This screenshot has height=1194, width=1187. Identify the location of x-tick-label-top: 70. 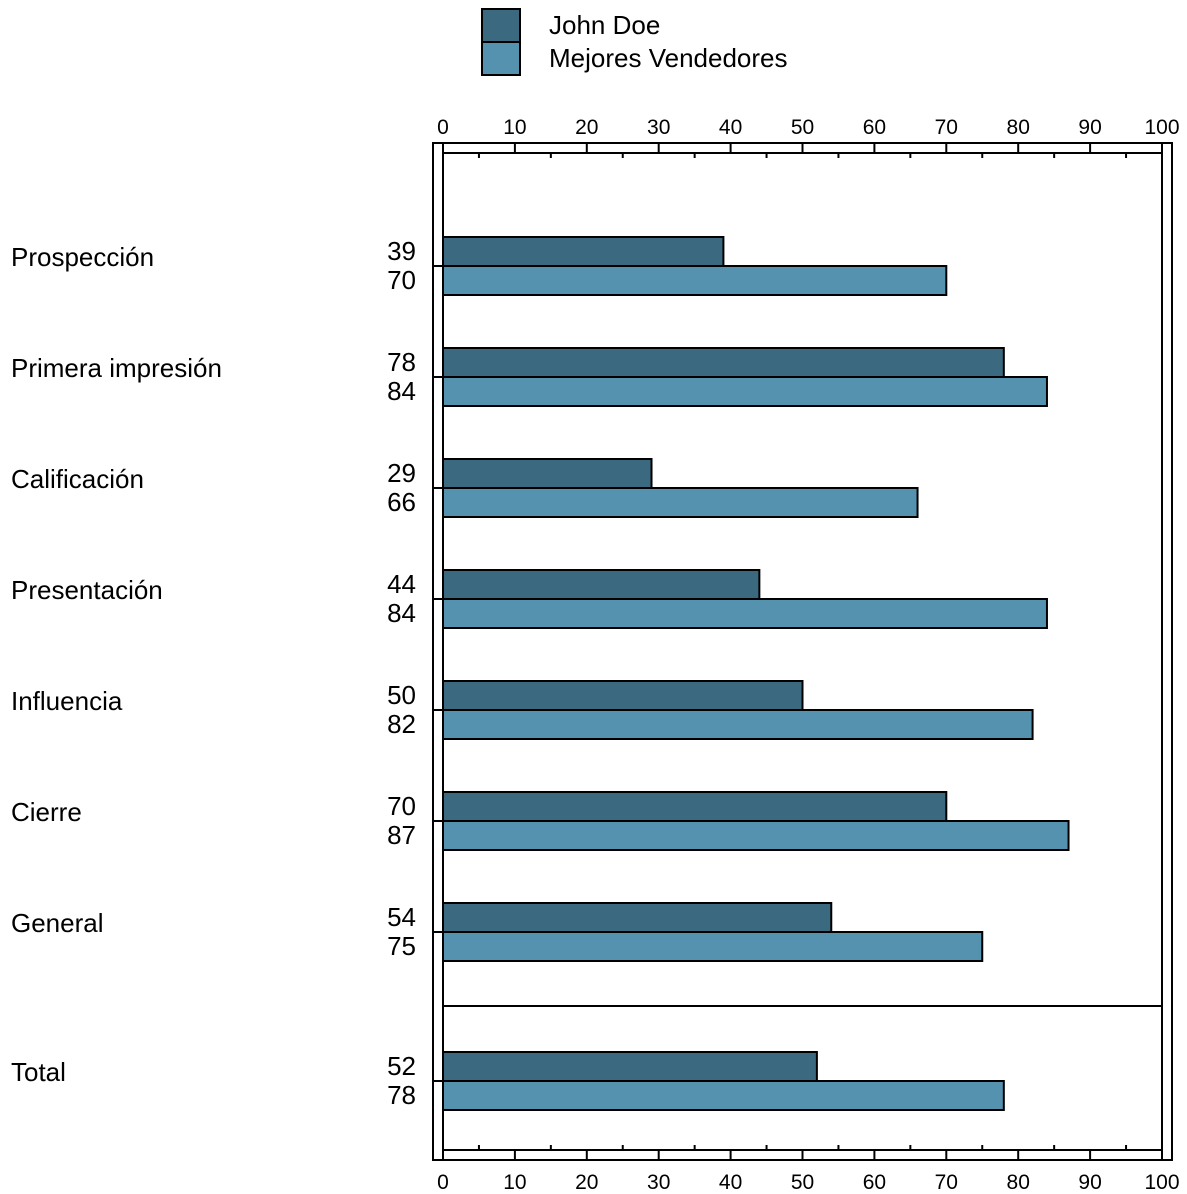
(946, 127).